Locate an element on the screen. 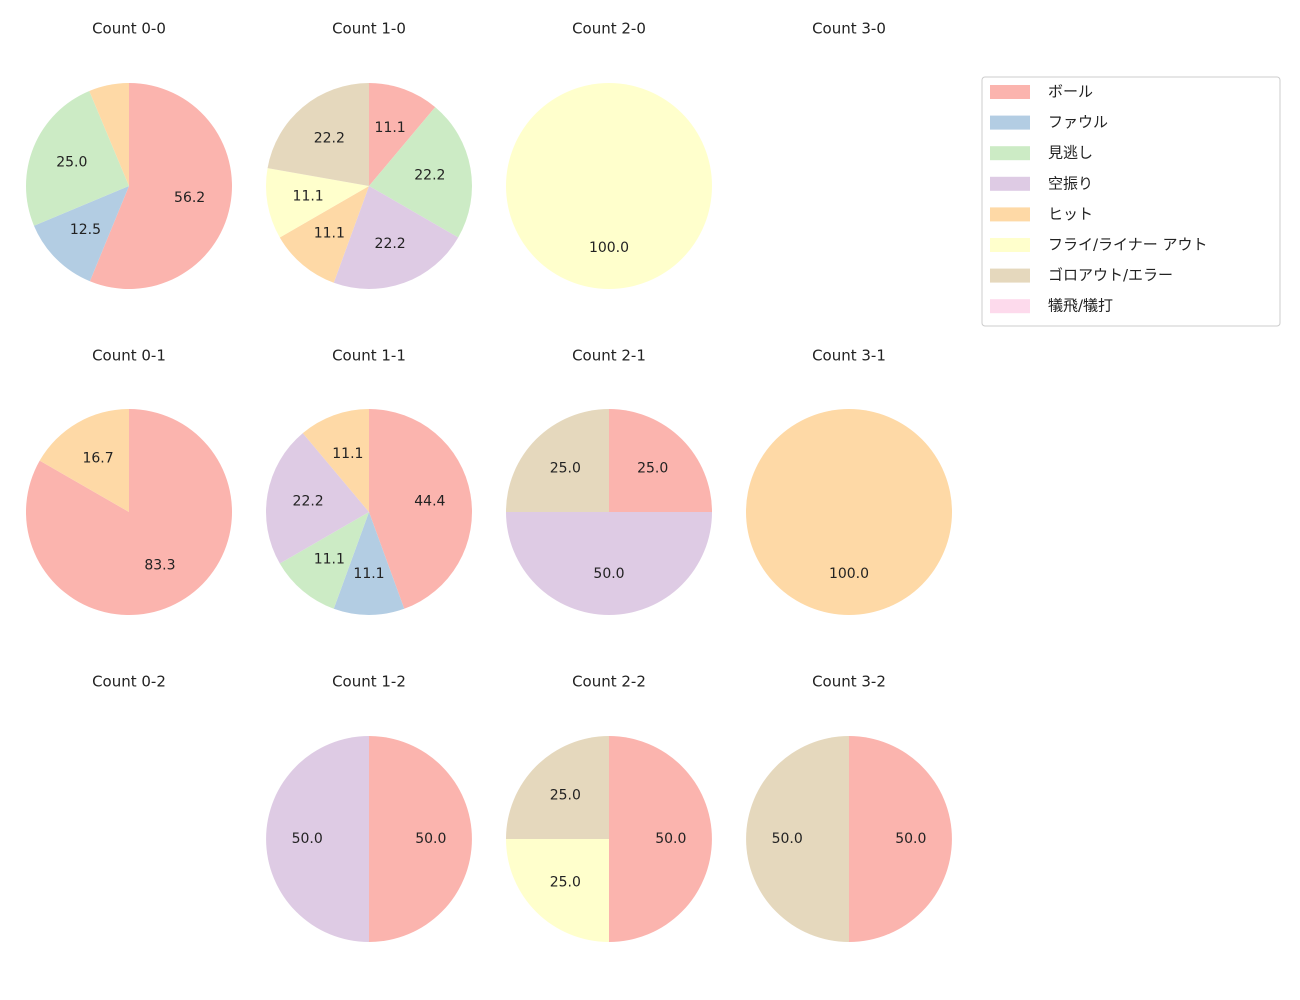 This screenshot has height=1000, width=1300. chart-title: Count 0-0 is located at coordinates (129, 29).